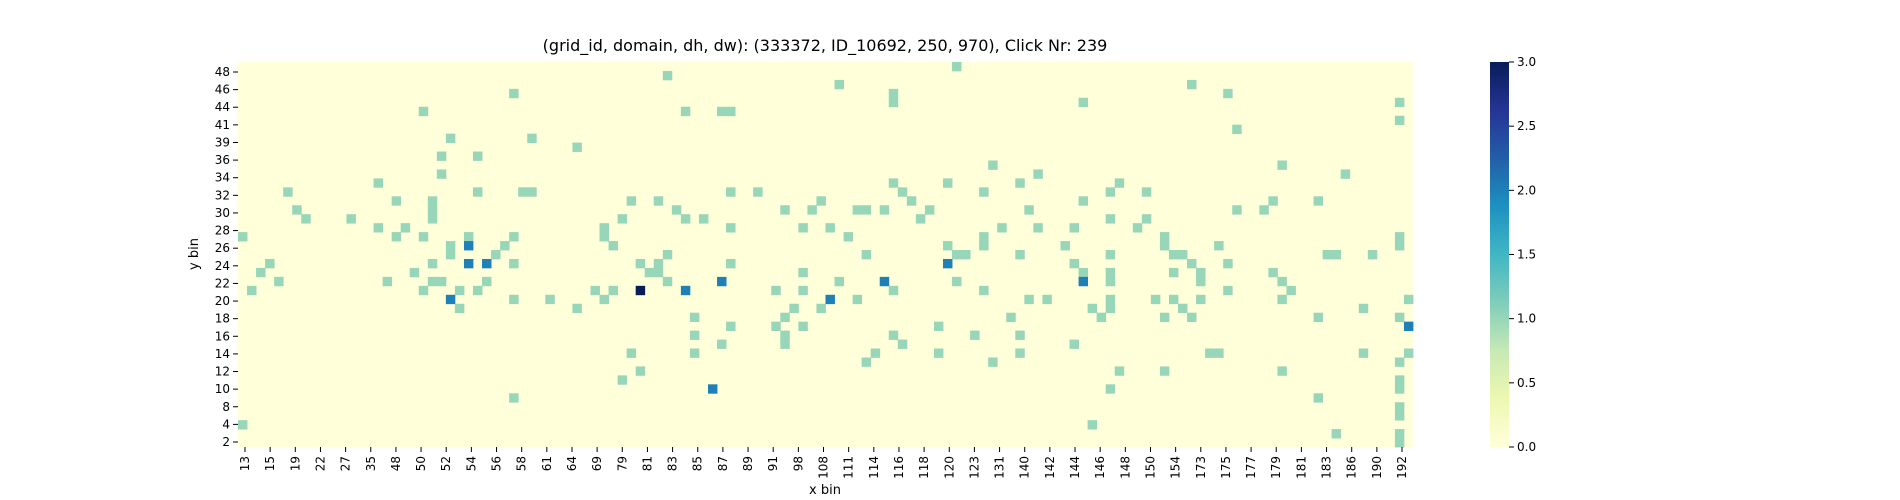  I want to click on x-tick-label: 108, so click(824, 467).